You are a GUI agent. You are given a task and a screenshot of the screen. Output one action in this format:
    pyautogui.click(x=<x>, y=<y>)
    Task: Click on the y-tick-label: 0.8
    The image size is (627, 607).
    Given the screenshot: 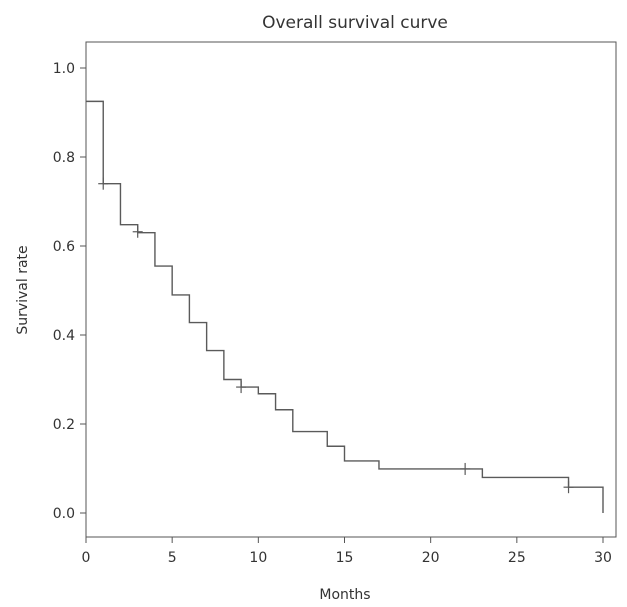 What is the action you would take?
    pyautogui.click(x=64, y=158)
    